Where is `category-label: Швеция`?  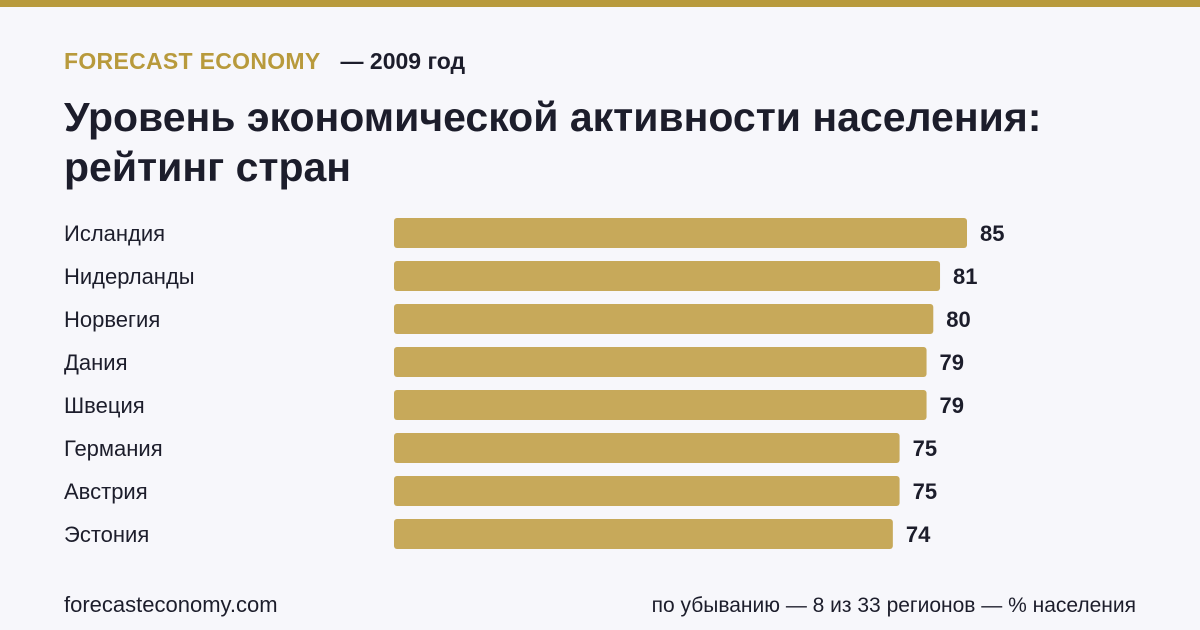
category-label: Швеция is located at coordinates (104, 405).